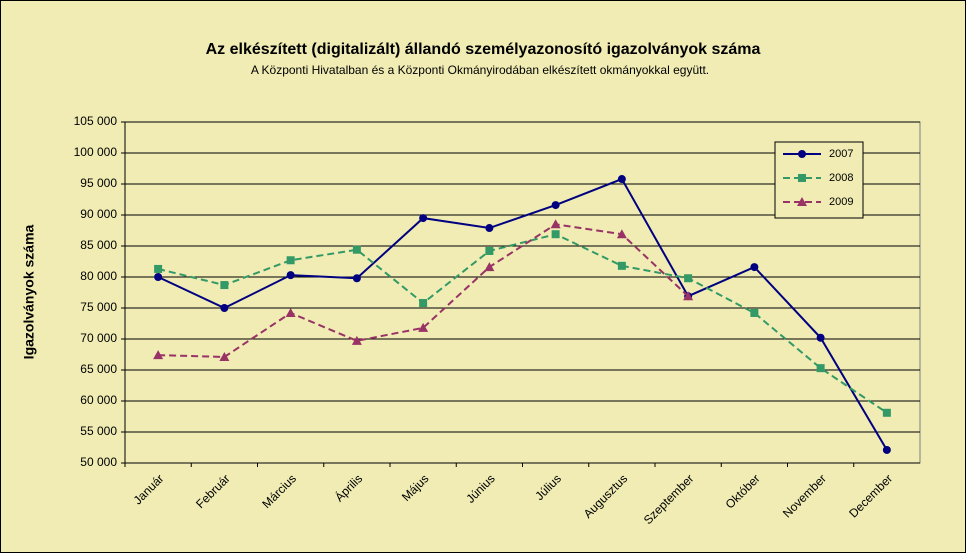 Image resolution: width=966 pixels, height=558 pixels. What do you see at coordinates (98, 431) in the screenshot?
I see `y-tick-label: 55 000` at bounding box center [98, 431].